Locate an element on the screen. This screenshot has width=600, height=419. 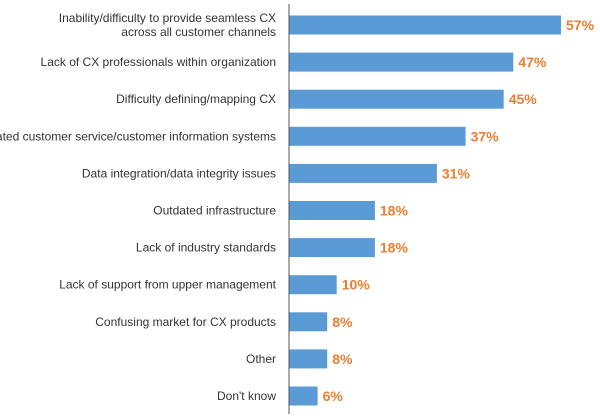
category-label: Confusing market for CX products is located at coordinates (185, 322).